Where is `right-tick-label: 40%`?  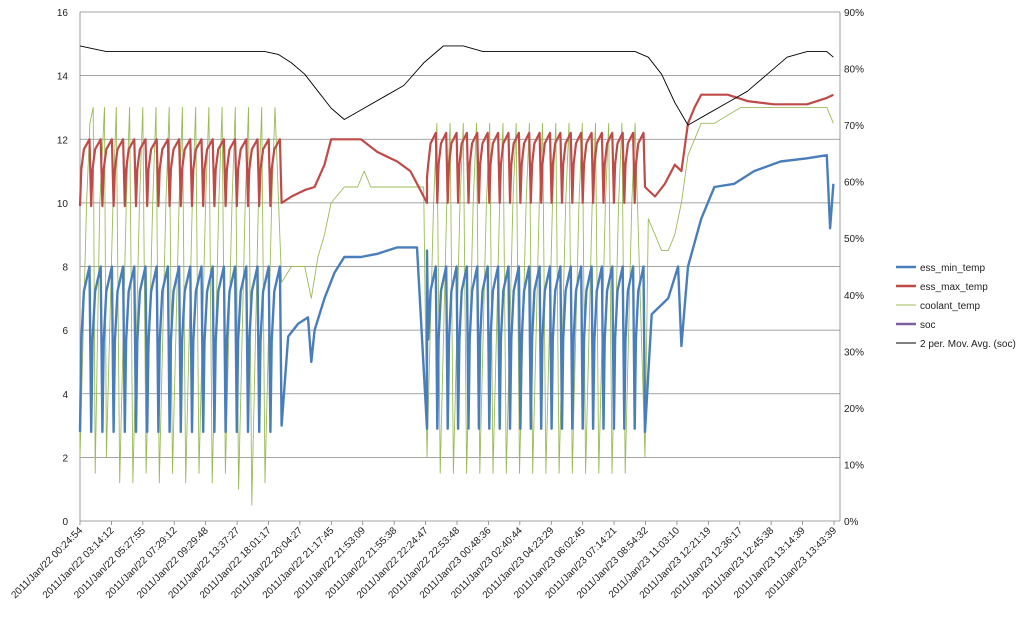
right-tick-label: 40% is located at coordinates (854, 296).